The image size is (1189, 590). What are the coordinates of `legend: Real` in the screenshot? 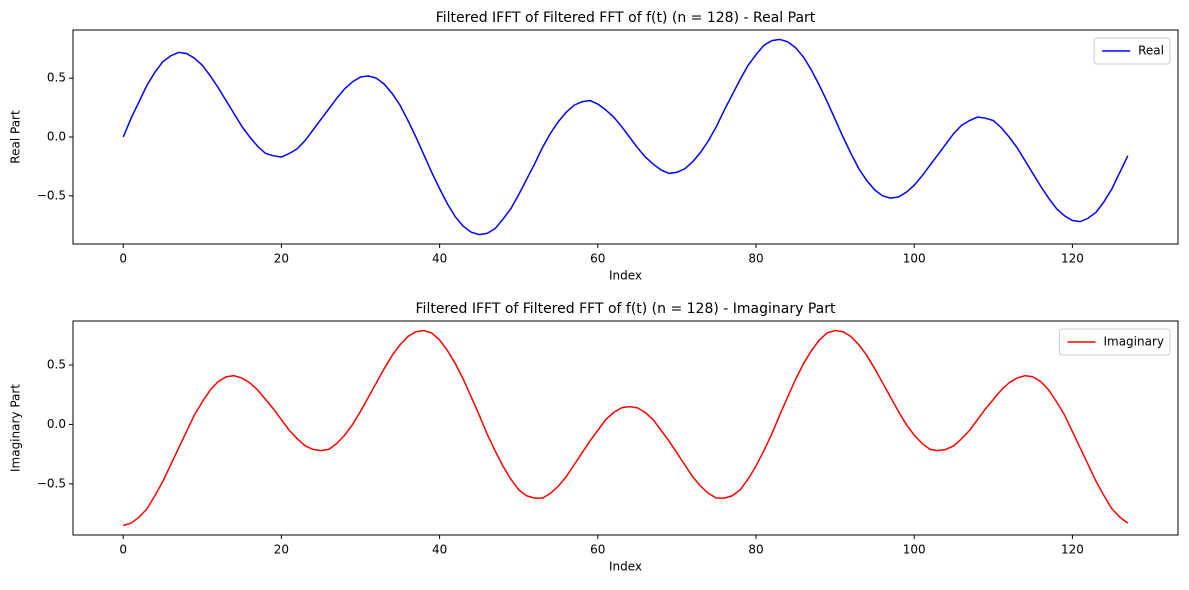 It's located at (1132, 51).